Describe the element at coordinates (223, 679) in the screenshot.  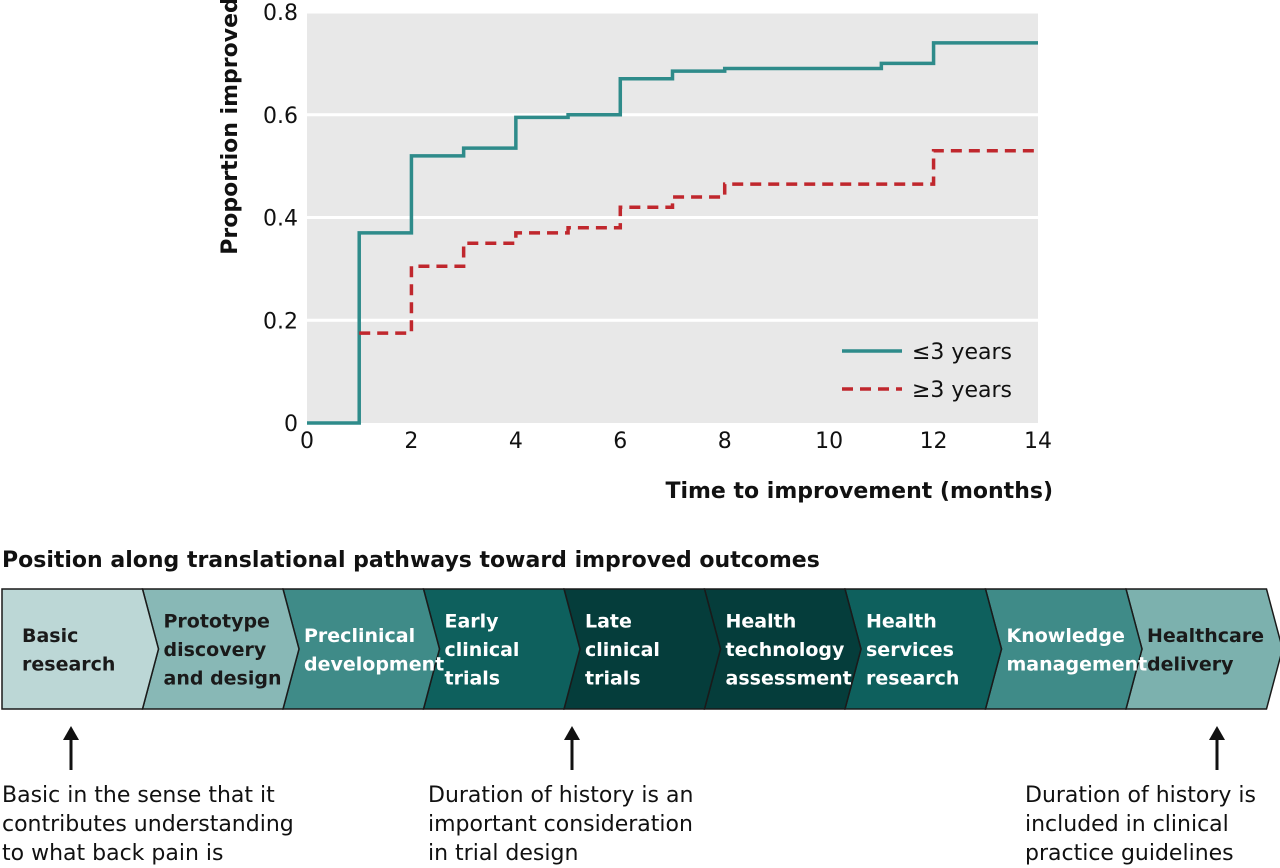
I see `pathway-stage-label: and design` at that location.